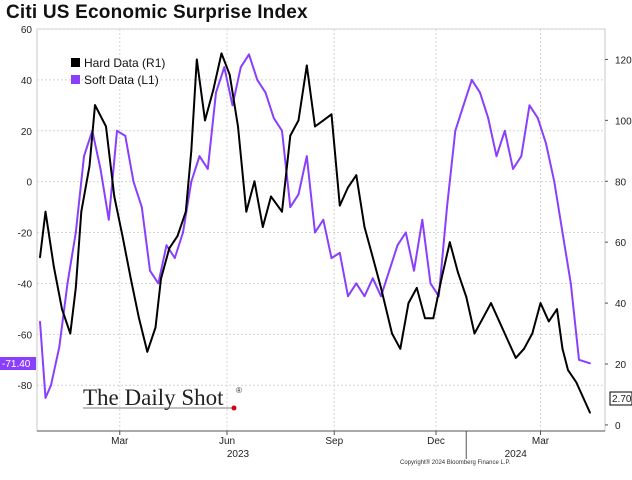 The height and width of the screenshot is (480, 632). What do you see at coordinates (16, 364) in the screenshot?
I see `svg-text: -71.40` at bounding box center [16, 364].